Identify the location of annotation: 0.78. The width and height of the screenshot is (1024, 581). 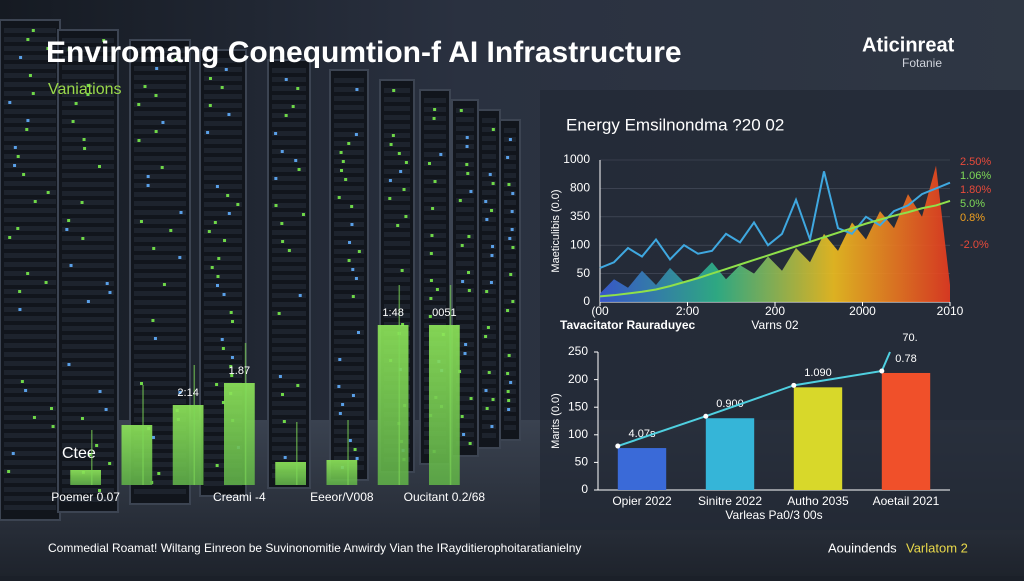
(905, 359).